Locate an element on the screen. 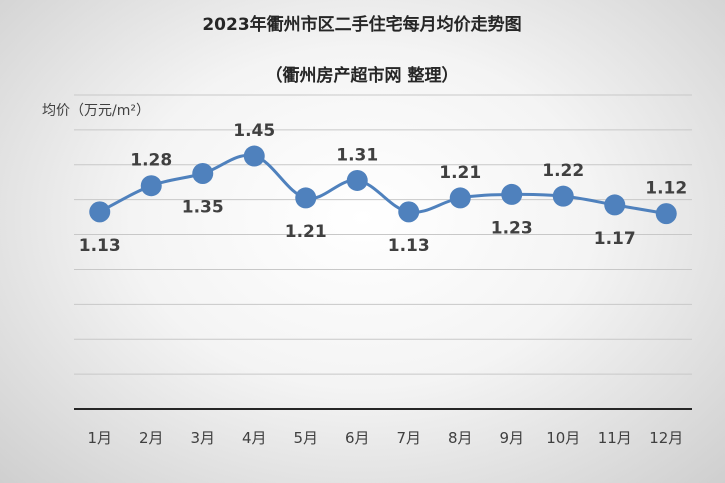 This screenshot has height=483, width=725. y-axis-label: 均价（万元/m²） is located at coordinates (96, 111).